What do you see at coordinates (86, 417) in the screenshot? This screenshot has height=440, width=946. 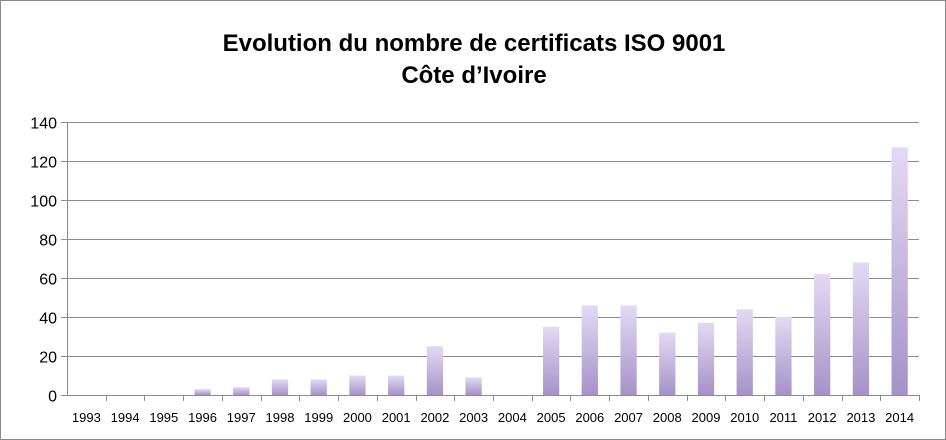 I see `x-tick-label: 1993` at bounding box center [86, 417].